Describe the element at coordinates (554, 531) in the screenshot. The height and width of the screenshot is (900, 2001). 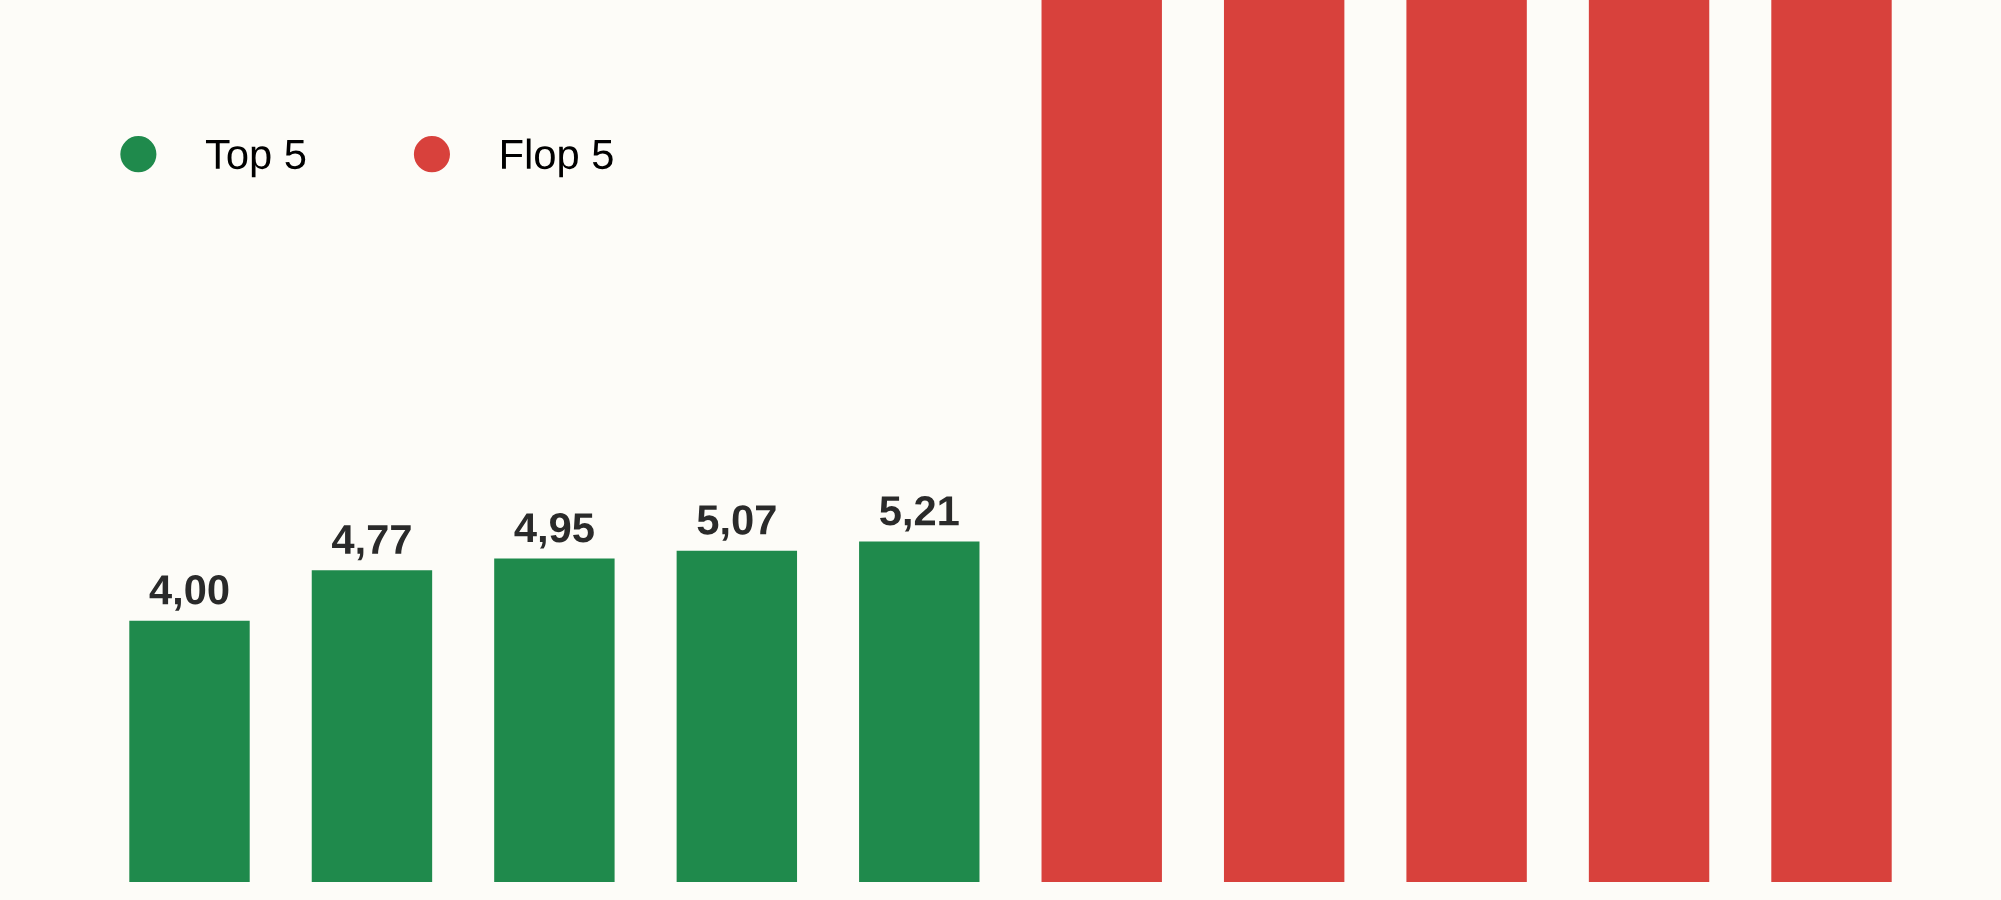
I see `data-label: 4,95` at that location.